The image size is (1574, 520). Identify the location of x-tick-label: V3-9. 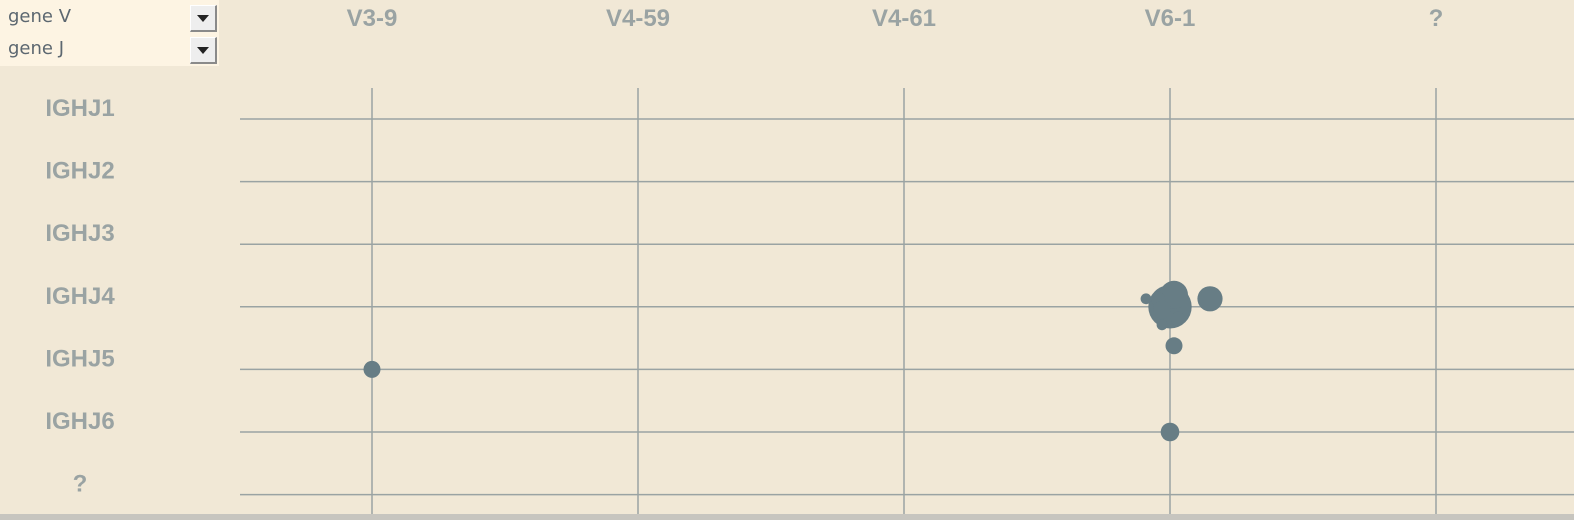
(372, 18).